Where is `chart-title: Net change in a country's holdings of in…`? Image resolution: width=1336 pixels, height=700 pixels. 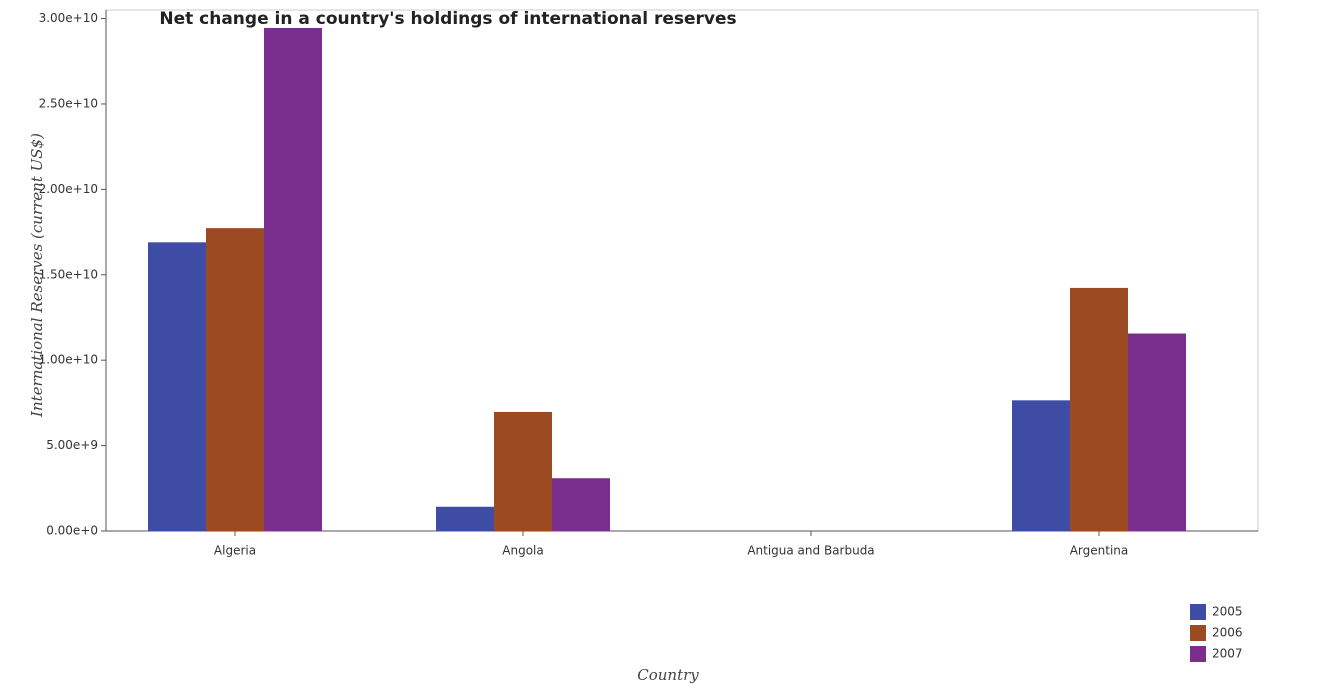 chart-title: Net change in a country's holdings of in… is located at coordinates (447, 19).